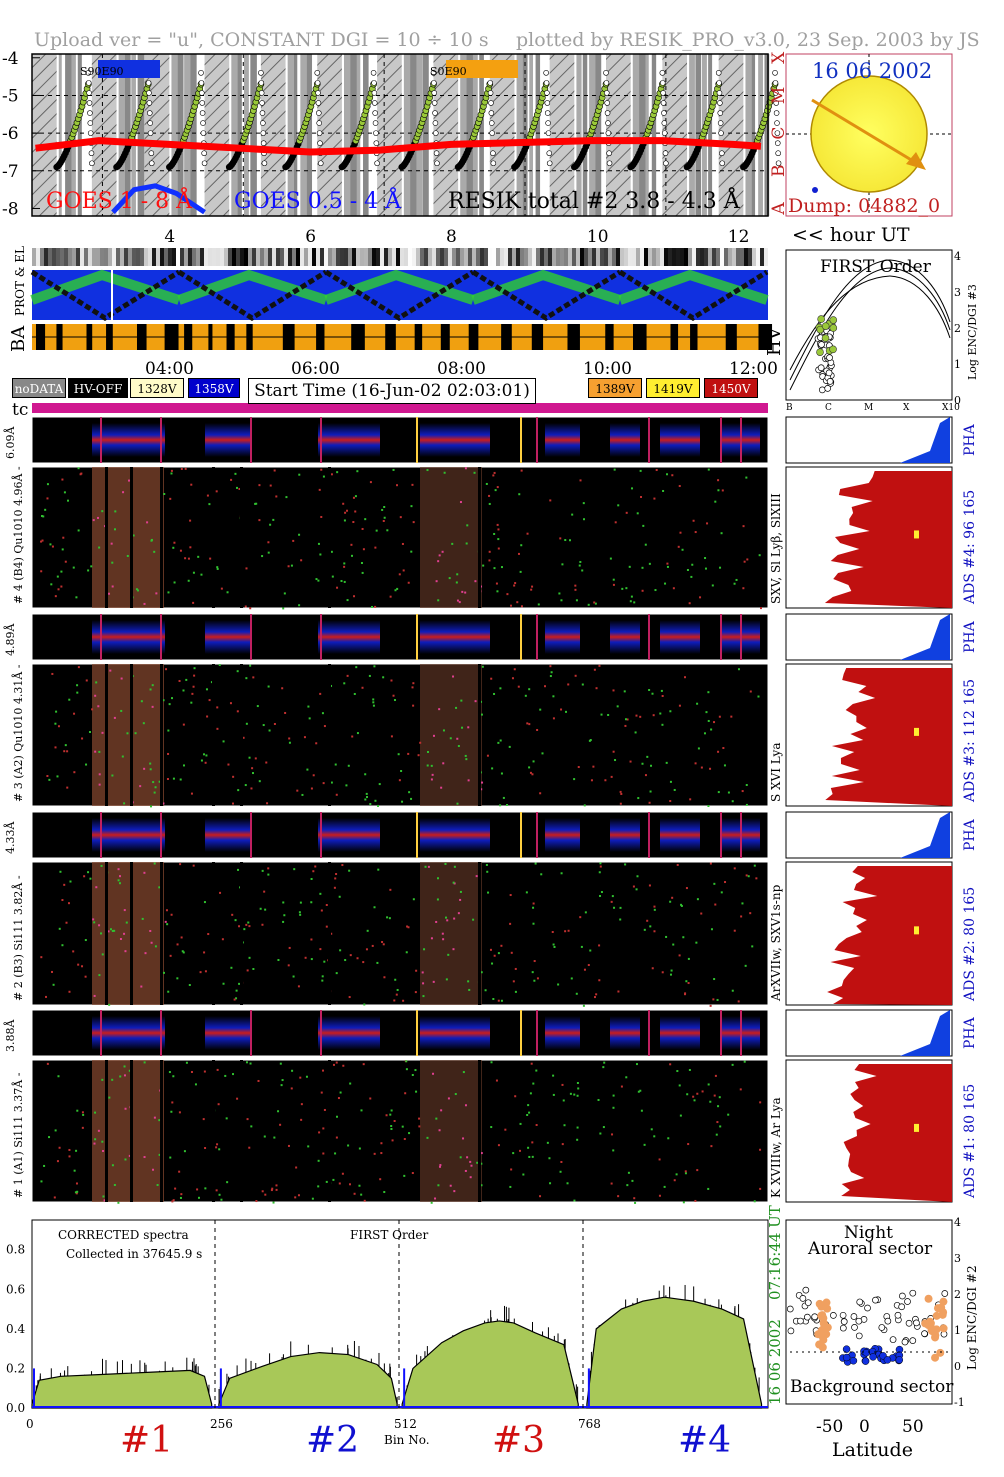 This screenshot has height=1477, width=1004. I want to click on goes-y-tick-label: -6, so click(10, 134).